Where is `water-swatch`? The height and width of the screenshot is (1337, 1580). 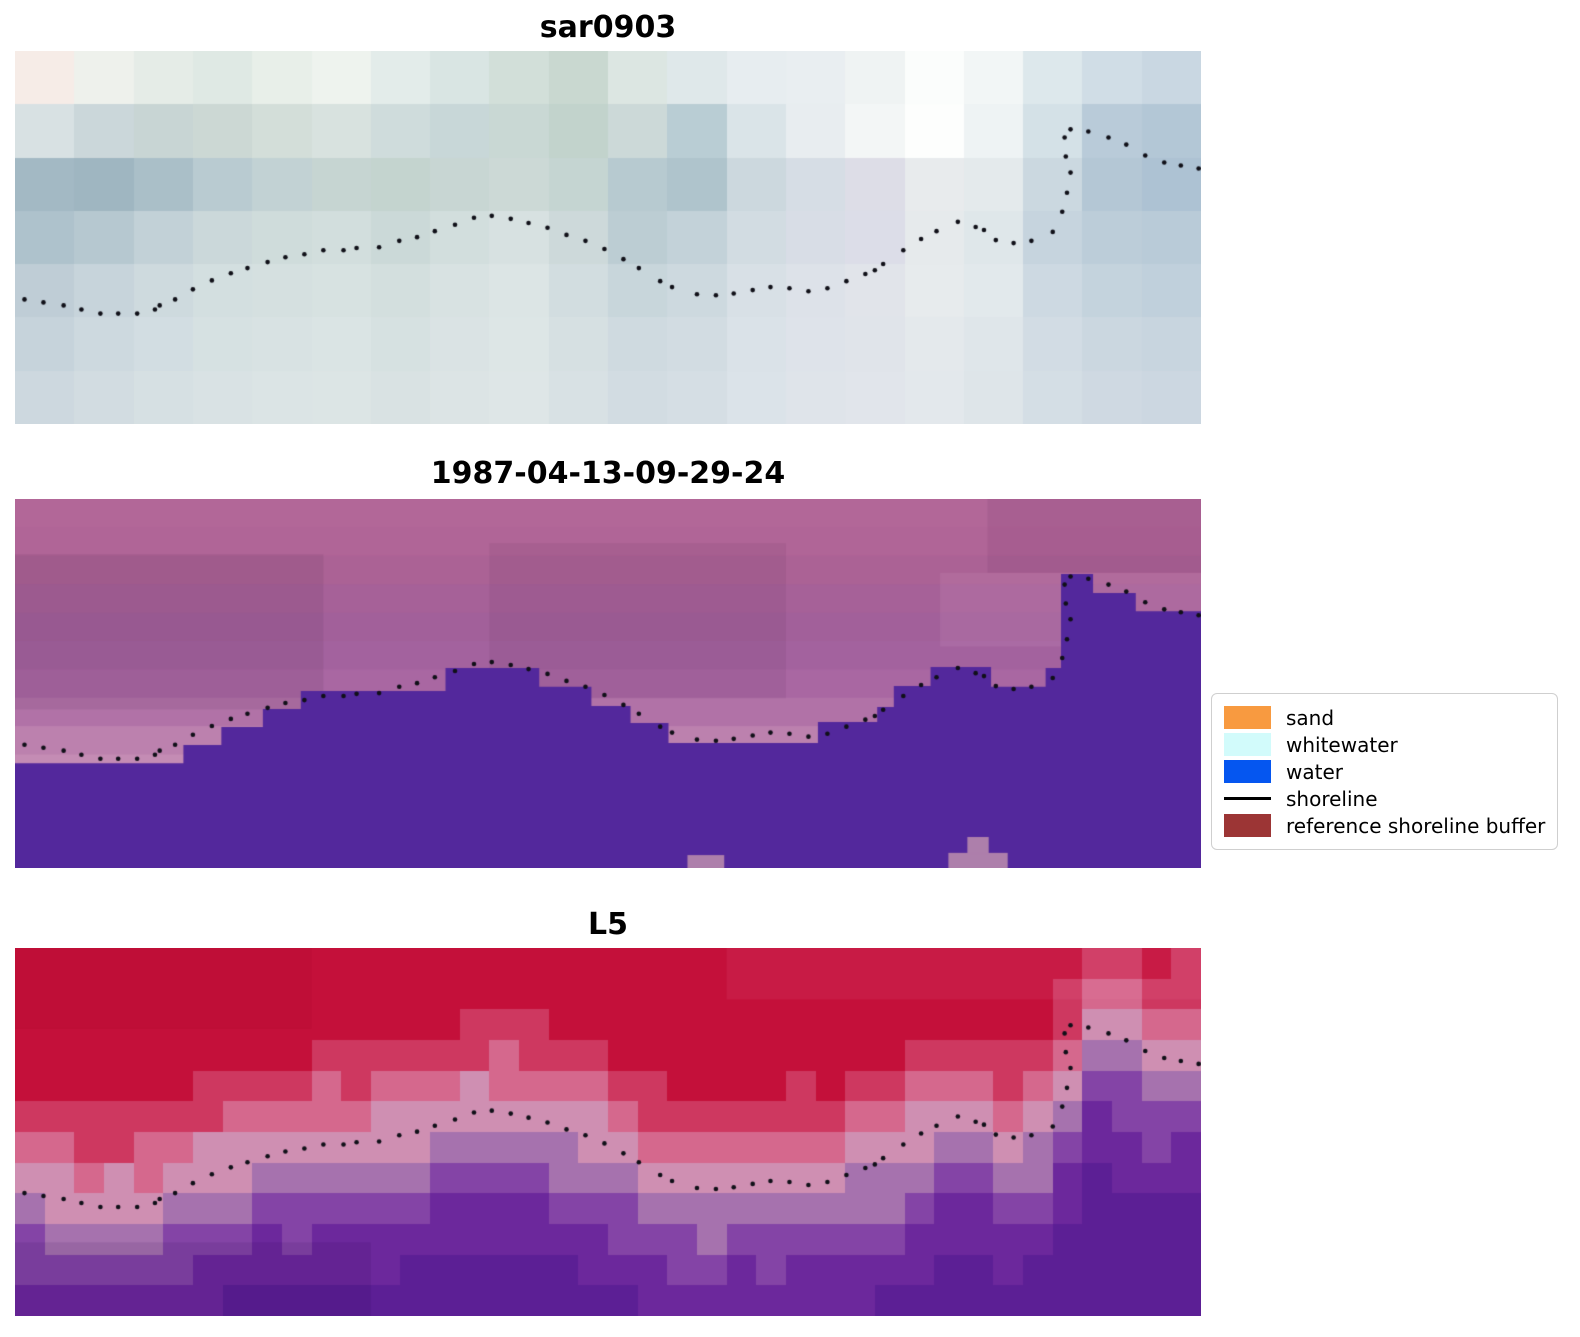
water-swatch is located at coordinates (1247, 771).